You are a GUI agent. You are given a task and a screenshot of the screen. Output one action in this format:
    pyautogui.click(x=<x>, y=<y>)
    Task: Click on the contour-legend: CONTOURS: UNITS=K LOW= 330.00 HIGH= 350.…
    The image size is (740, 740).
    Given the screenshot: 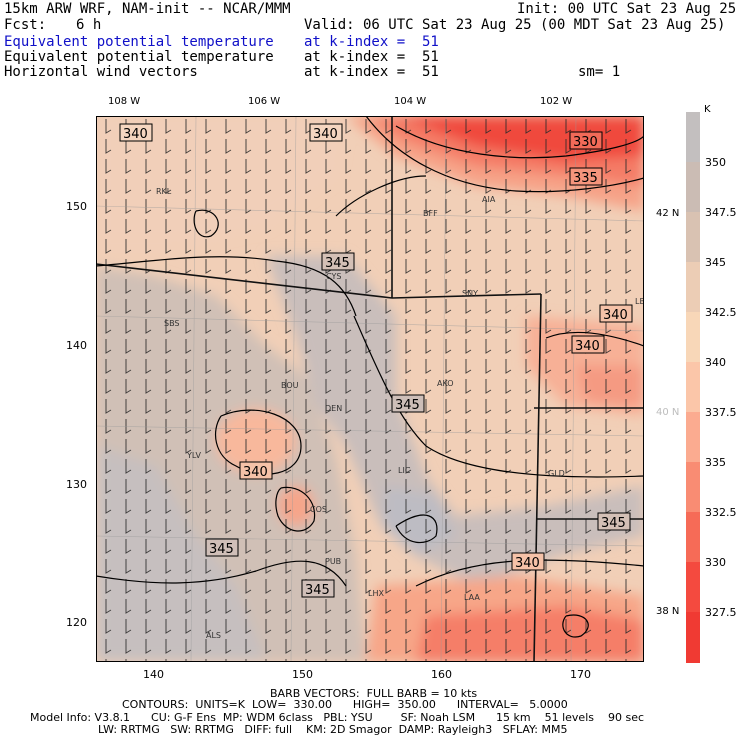 What is the action you would take?
    pyautogui.click(x=345, y=704)
    